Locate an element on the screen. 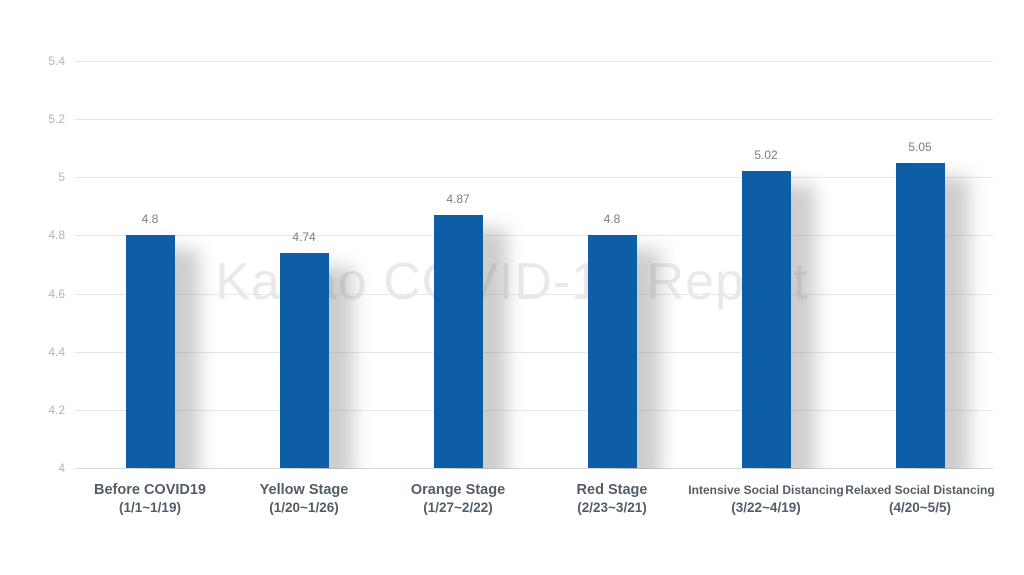 This screenshot has height=575, width=1024. y-tick-label: 5.4 is located at coordinates (56, 61).